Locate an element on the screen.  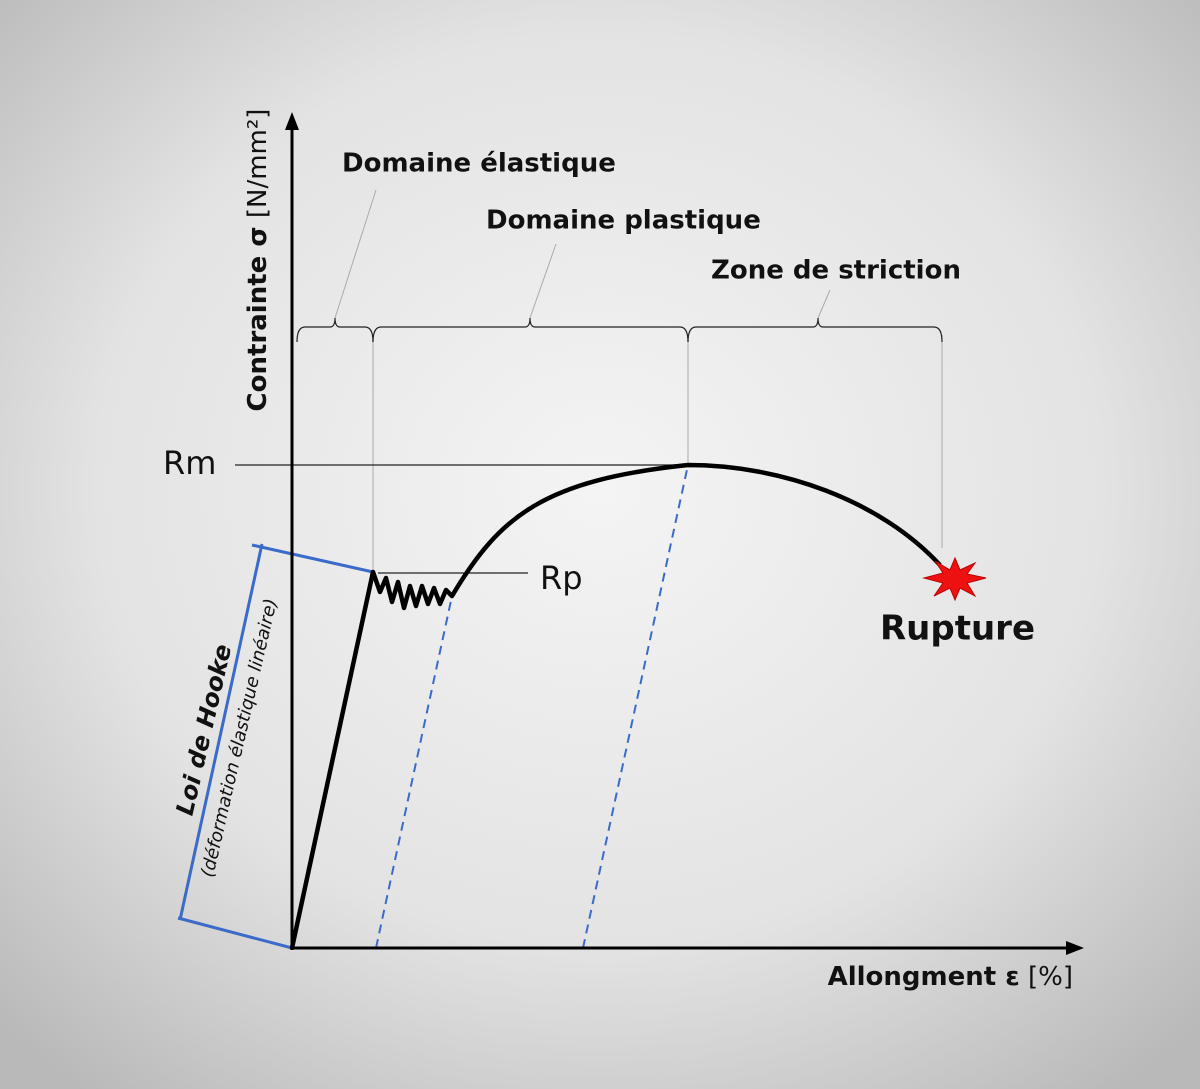
x-axis-title: Allongment ε is located at coordinates (924, 977).